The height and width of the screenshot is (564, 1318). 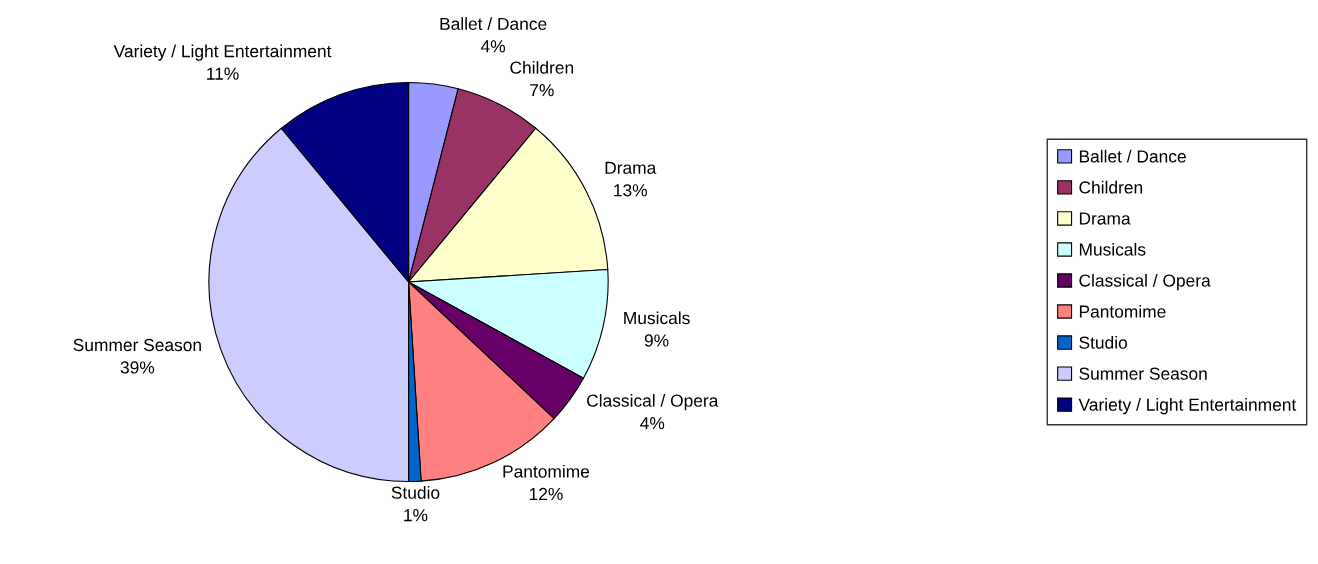 What do you see at coordinates (546, 494) in the screenshot?
I see `data-label: 12%` at bounding box center [546, 494].